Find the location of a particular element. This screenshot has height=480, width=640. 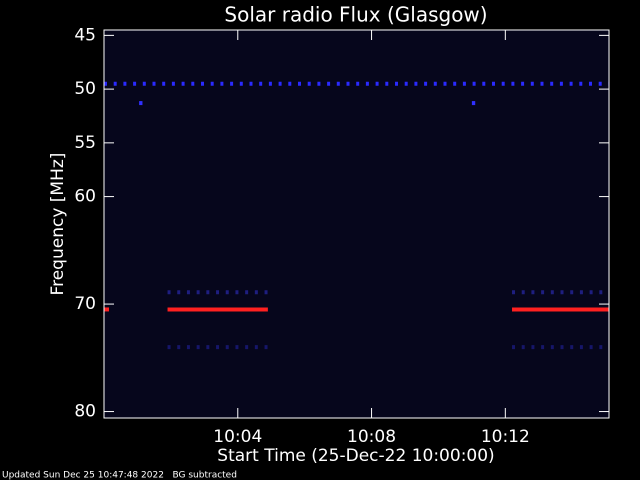

x-axis-label: Start Time (25-Dec-22 10:00:00) is located at coordinates (355, 456).